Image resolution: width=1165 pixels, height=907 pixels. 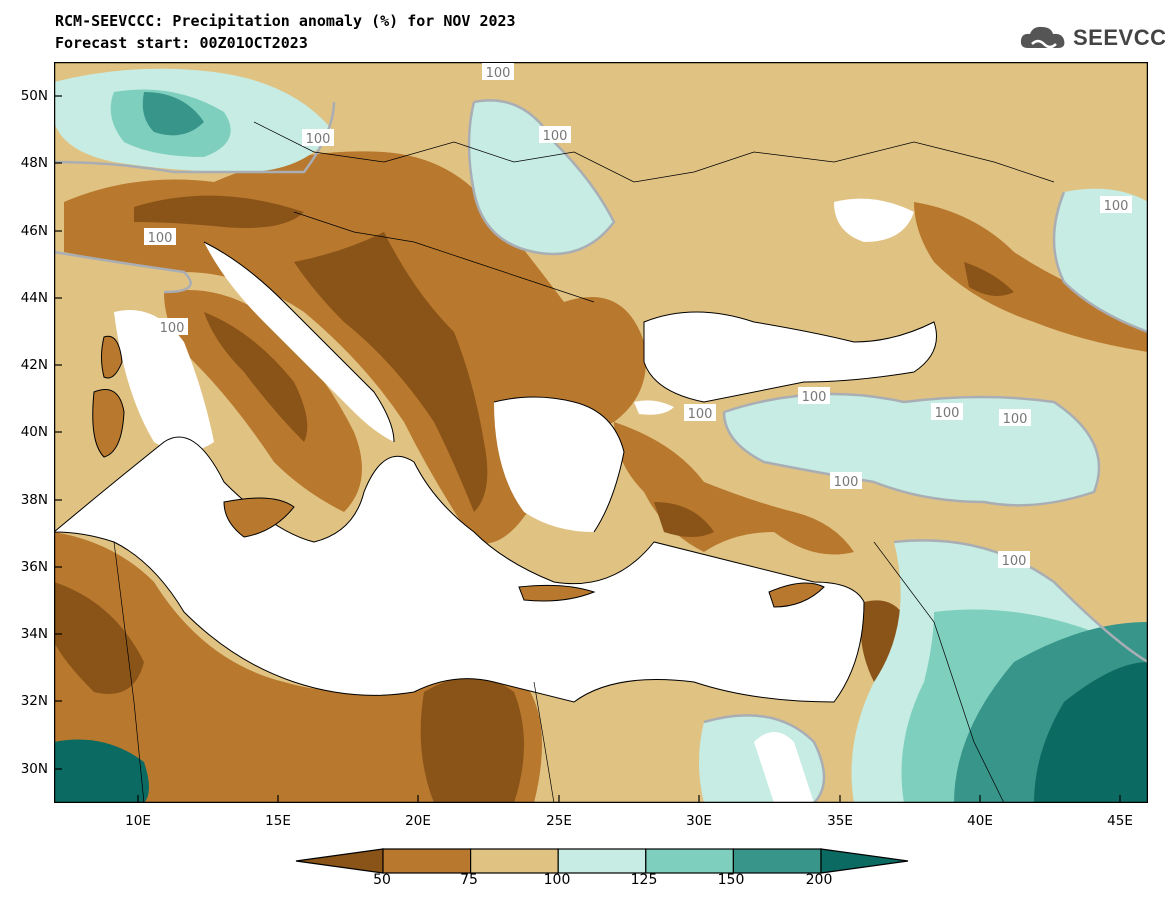 What do you see at coordinates (1120, 821) in the screenshot?
I see `lon-label: 45E` at bounding box center [1120, 821].